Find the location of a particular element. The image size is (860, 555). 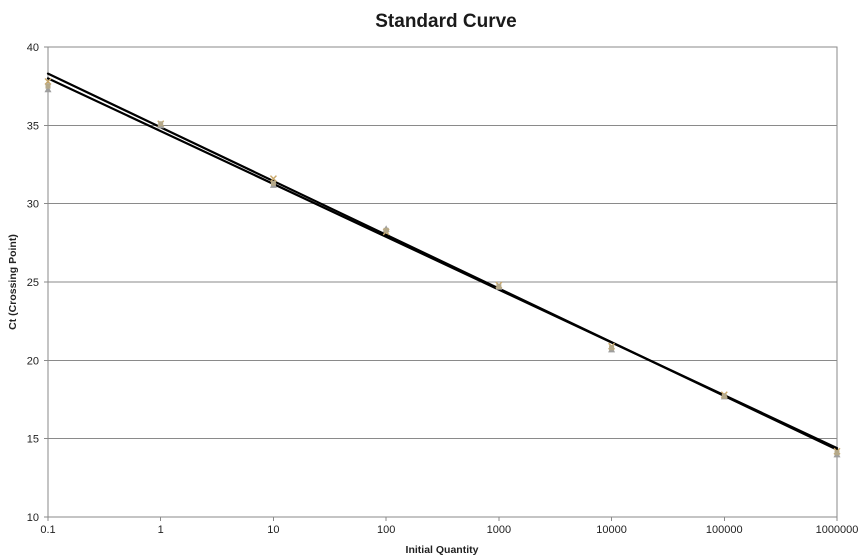

x-tick-label: 100 is located at coordinates (386, 530).